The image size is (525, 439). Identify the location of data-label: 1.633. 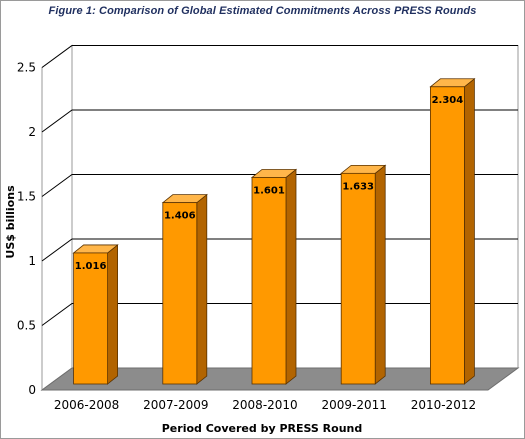
(358, 186).